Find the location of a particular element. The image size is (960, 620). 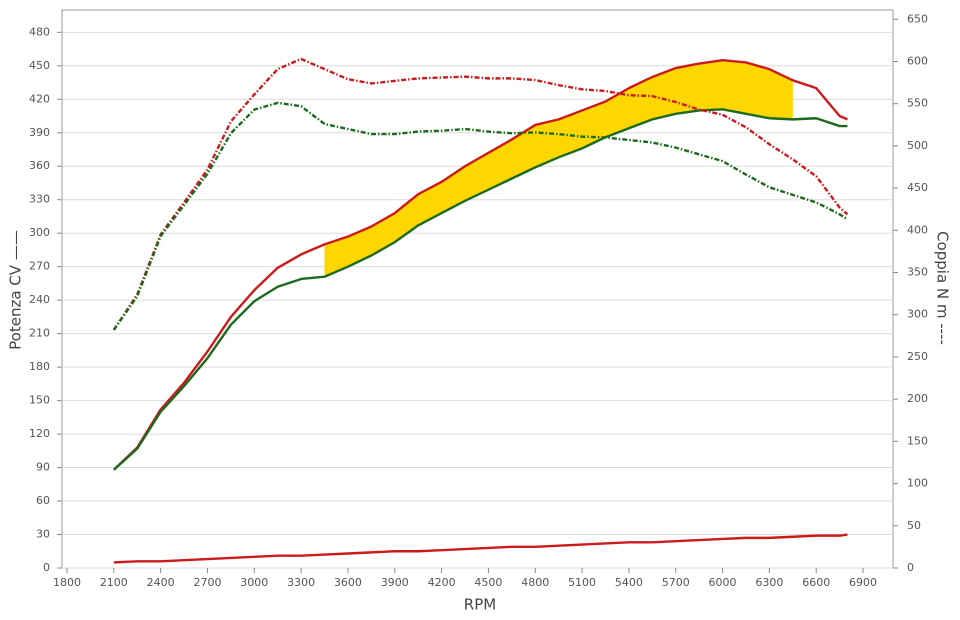

y-tick-label: 300 is located at coordinates (39, 232).